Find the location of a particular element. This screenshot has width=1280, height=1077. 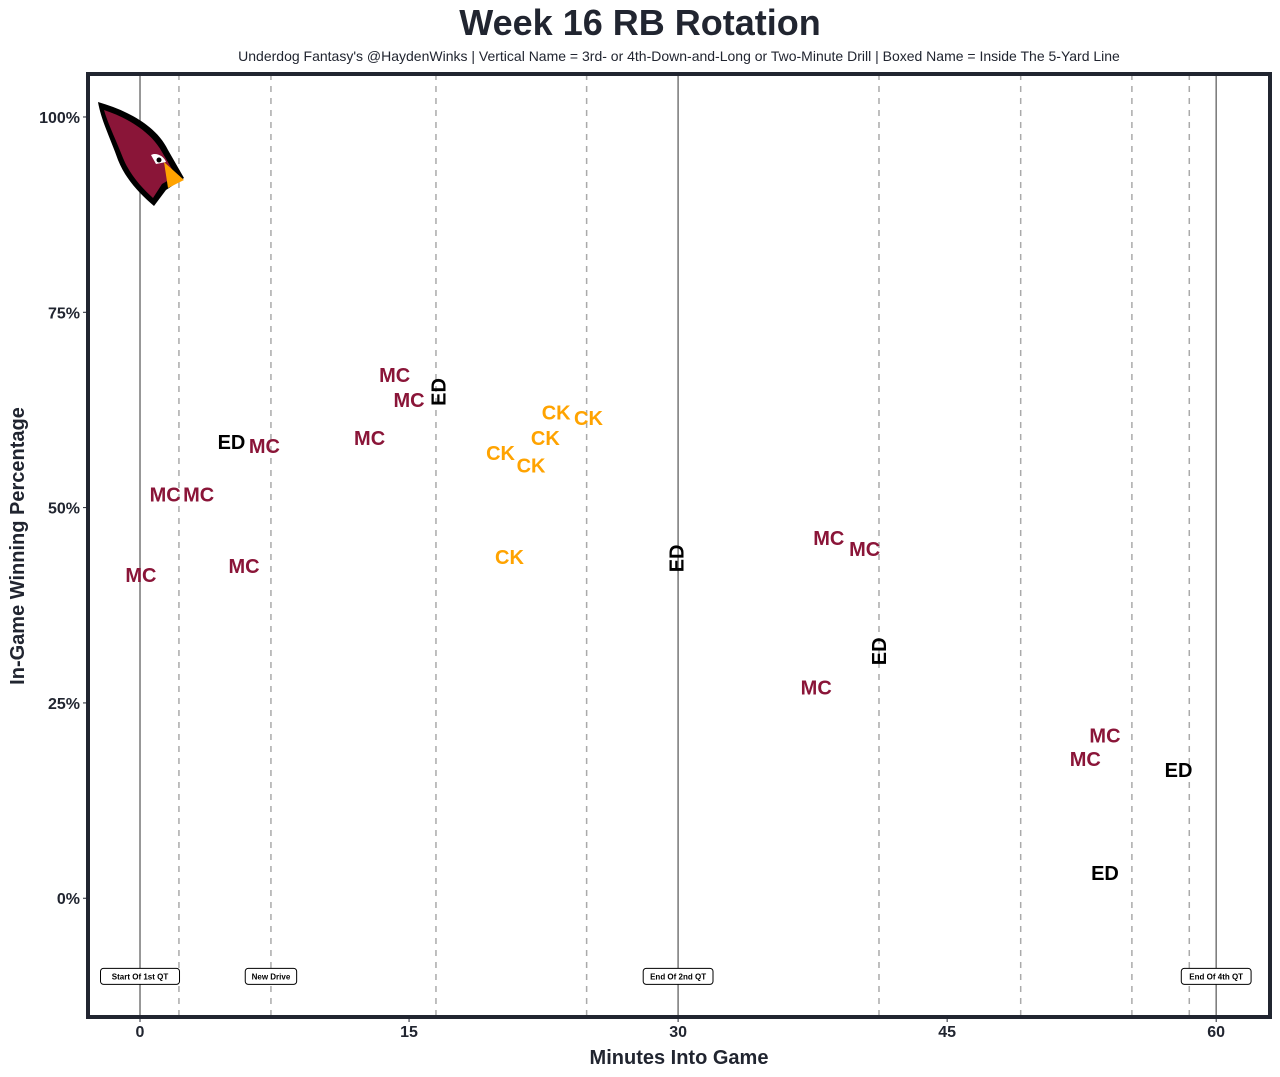

x-tick-label: 60 is located at coordinates (1216, 1032).